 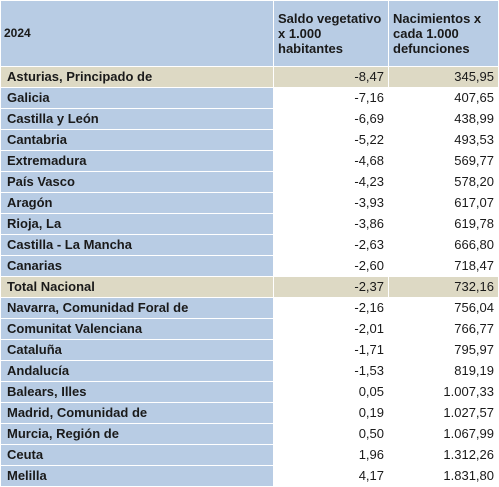 I want to click on nacimientos-cell: 756,04, so click(x=443, y=308).